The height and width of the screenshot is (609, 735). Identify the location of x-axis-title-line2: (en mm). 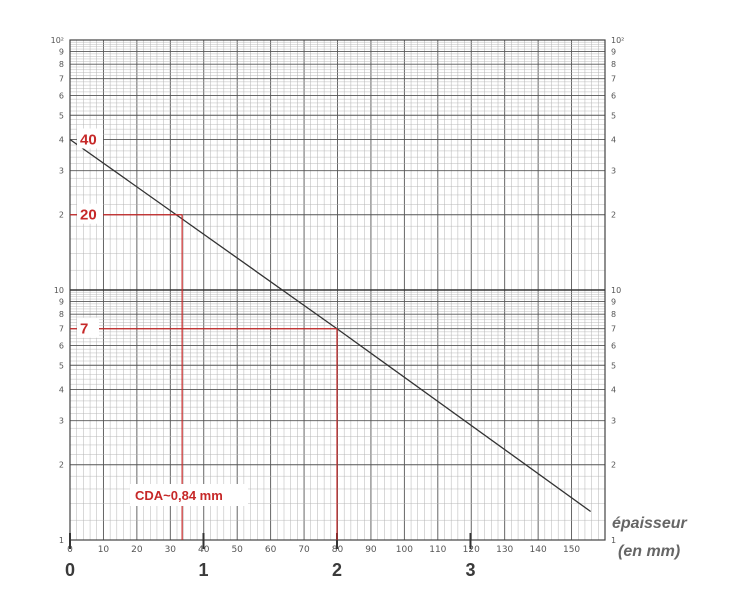
(649, 551).